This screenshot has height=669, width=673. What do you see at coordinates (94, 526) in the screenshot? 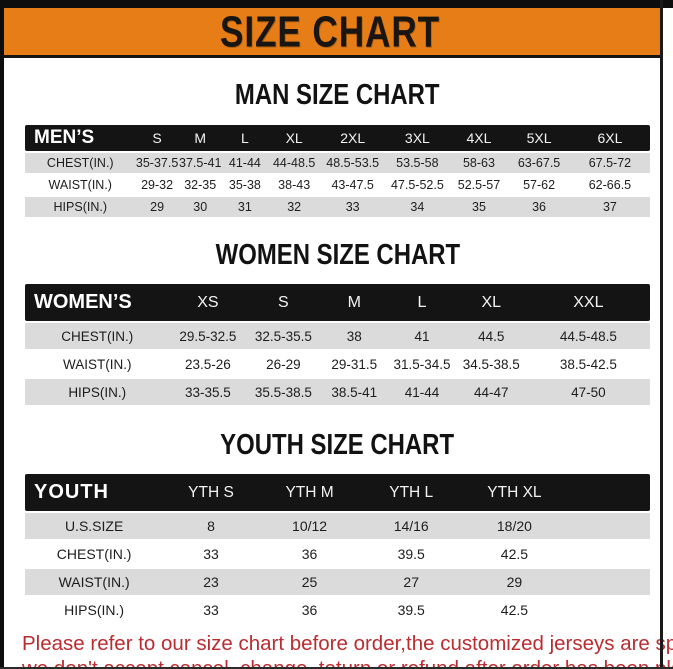
I see `measure-label-cell: U.S.SIZE` at bounding box center [94, 526].